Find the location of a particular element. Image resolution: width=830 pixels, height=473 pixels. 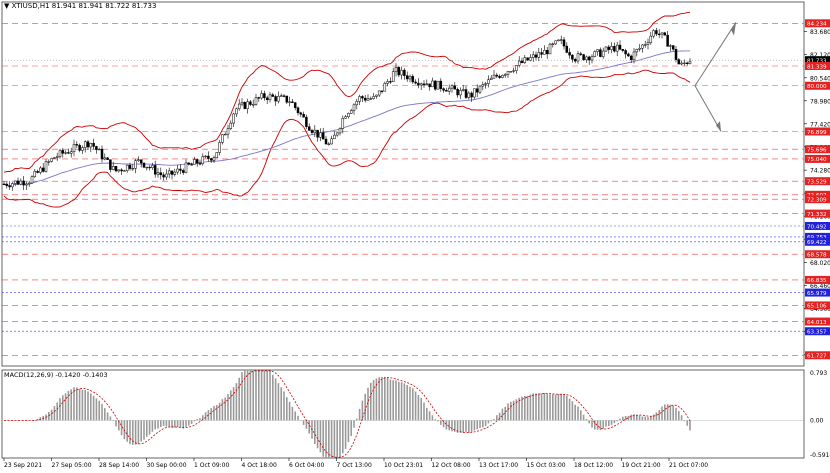

price-tag-label: 73.529 is located at coordinates (817, 182).